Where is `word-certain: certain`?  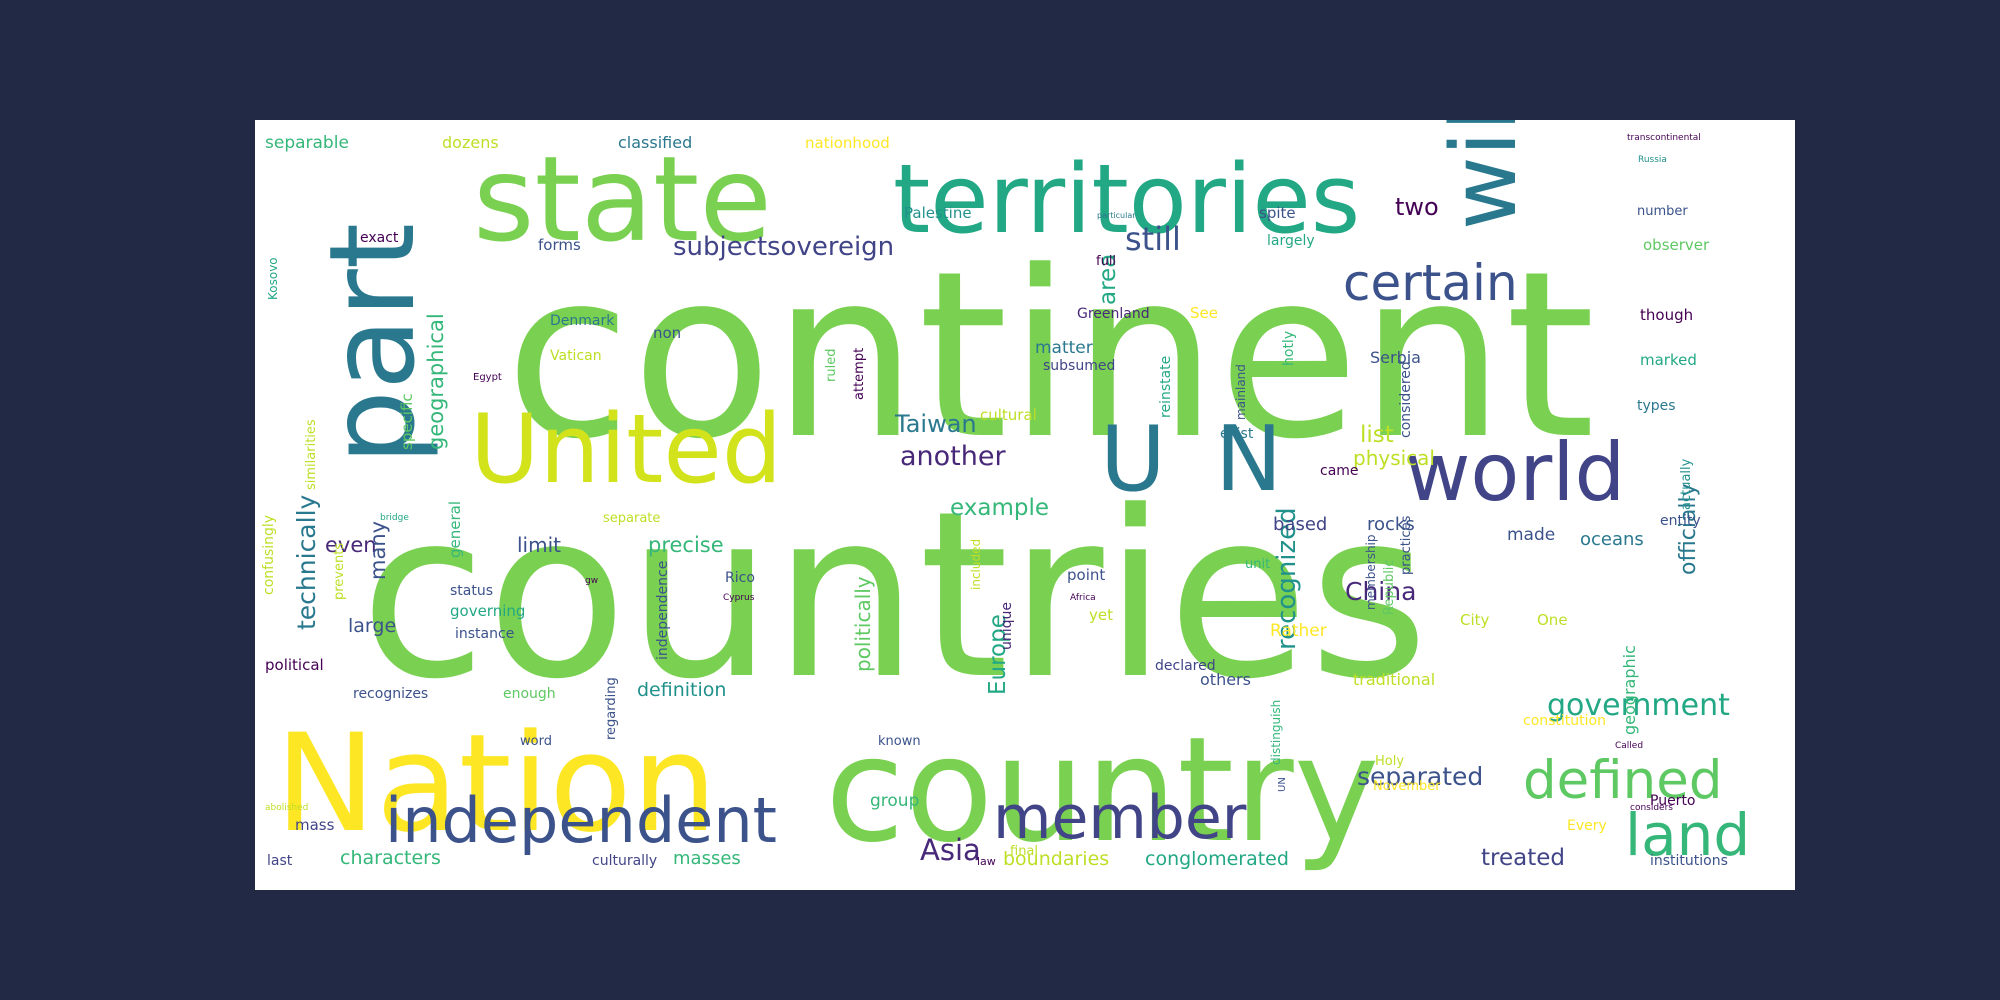 word-certain: certain is located at coordinates (1430, 283).